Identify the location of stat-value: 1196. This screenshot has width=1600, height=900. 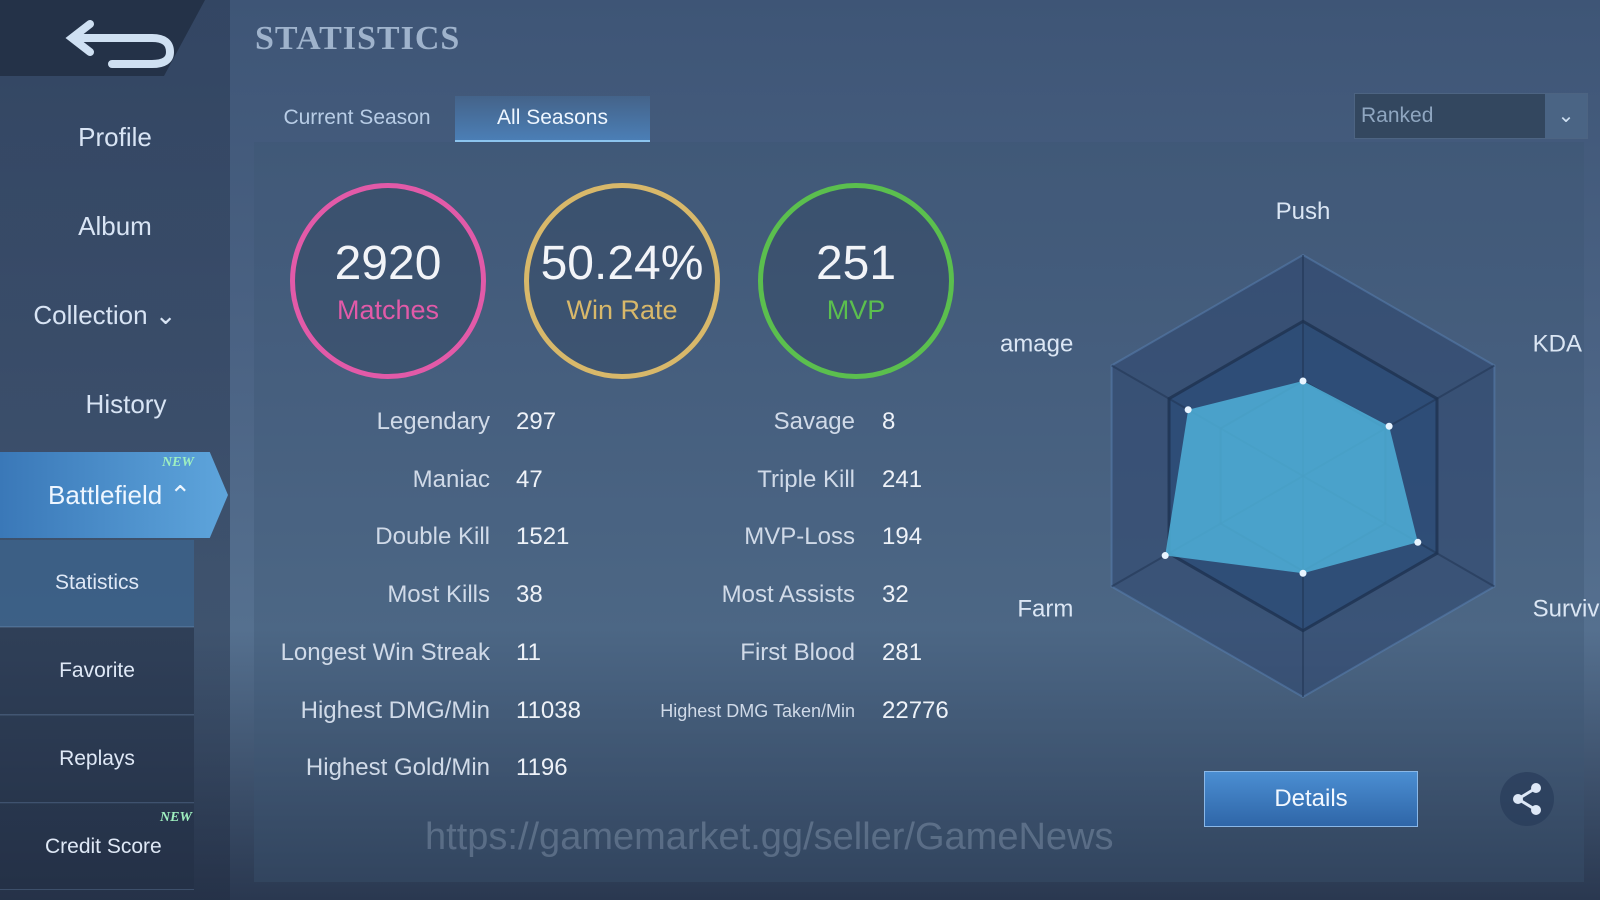
(542, 768).